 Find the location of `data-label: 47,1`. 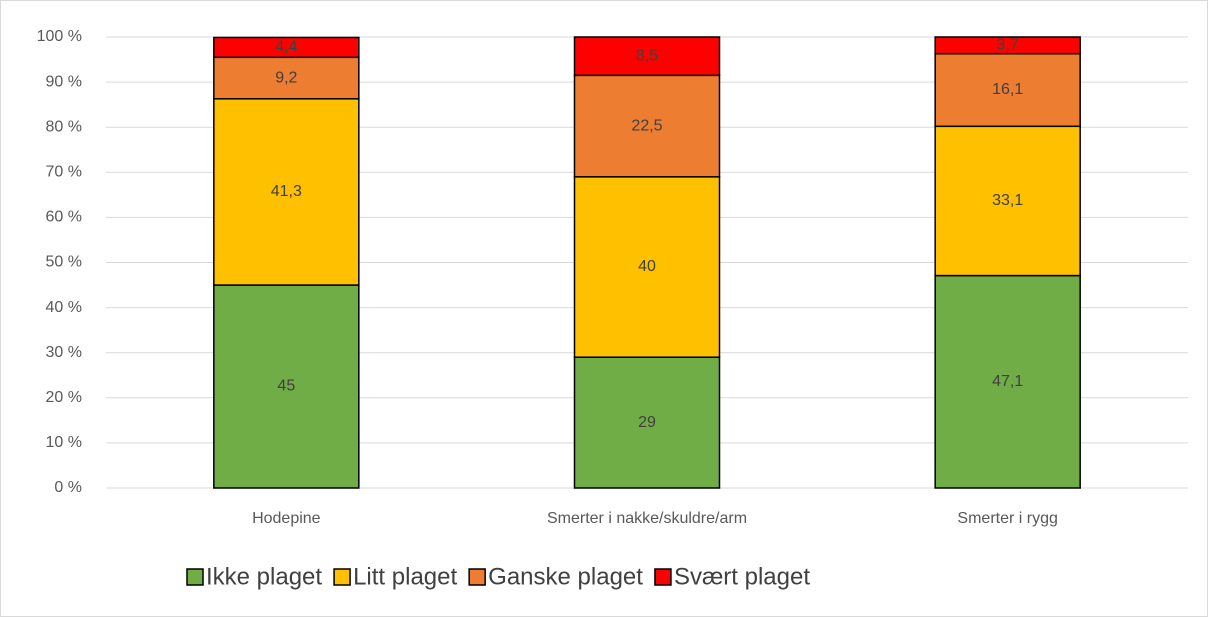

data-label: 47,1 is located at coordinates (1007, 381).